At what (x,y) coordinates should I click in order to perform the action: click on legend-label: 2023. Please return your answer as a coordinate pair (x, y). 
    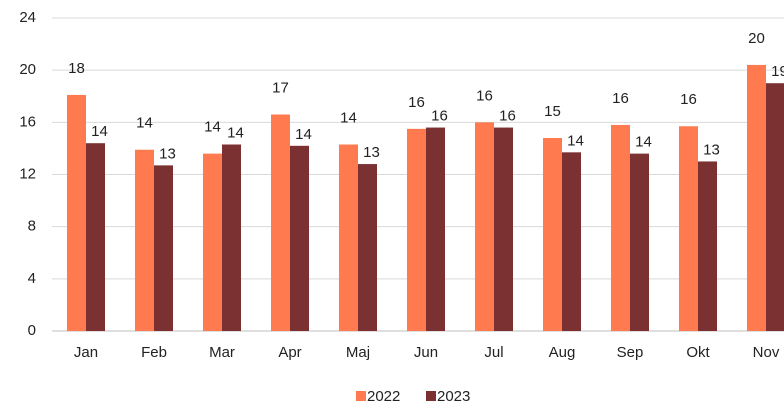
    Looking at the image, I should click on (453, 396).